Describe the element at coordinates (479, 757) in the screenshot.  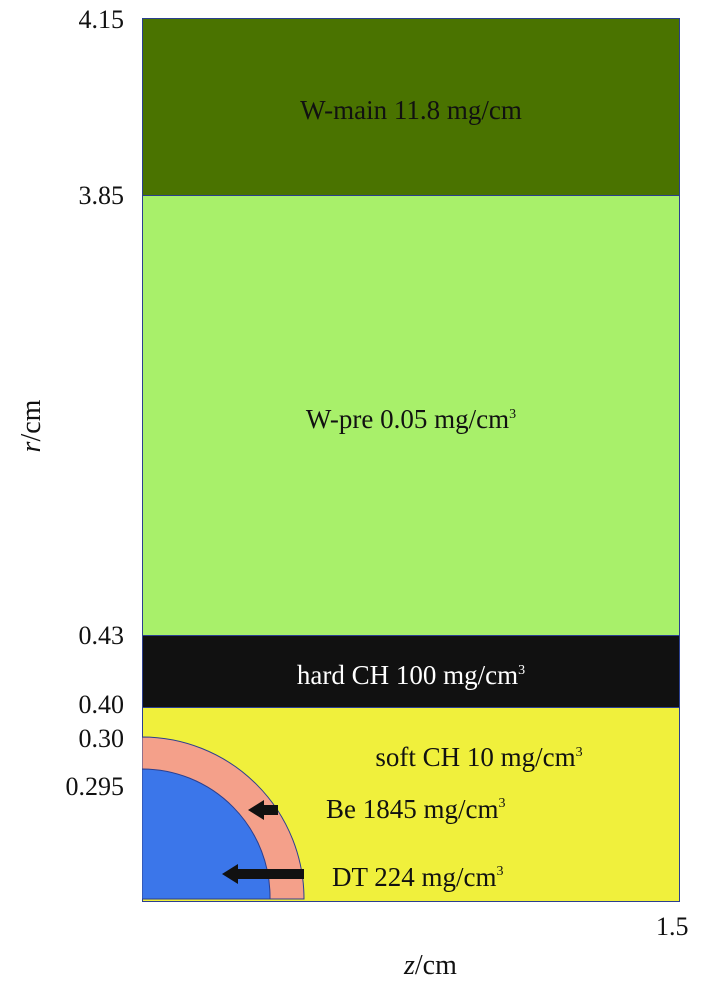
I see `layer-soft-ch-label: soft CH 10 mg/cm3` at that location.